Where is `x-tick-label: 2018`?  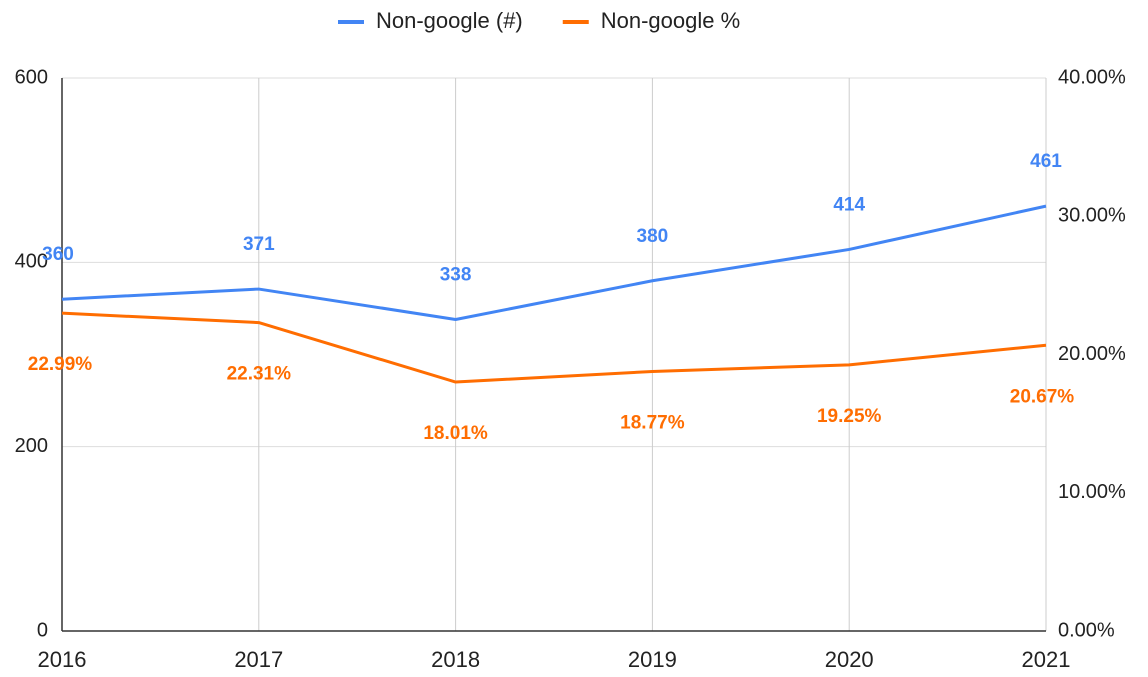
x-tick-label: 2018 is located at coordinates (455, 659).